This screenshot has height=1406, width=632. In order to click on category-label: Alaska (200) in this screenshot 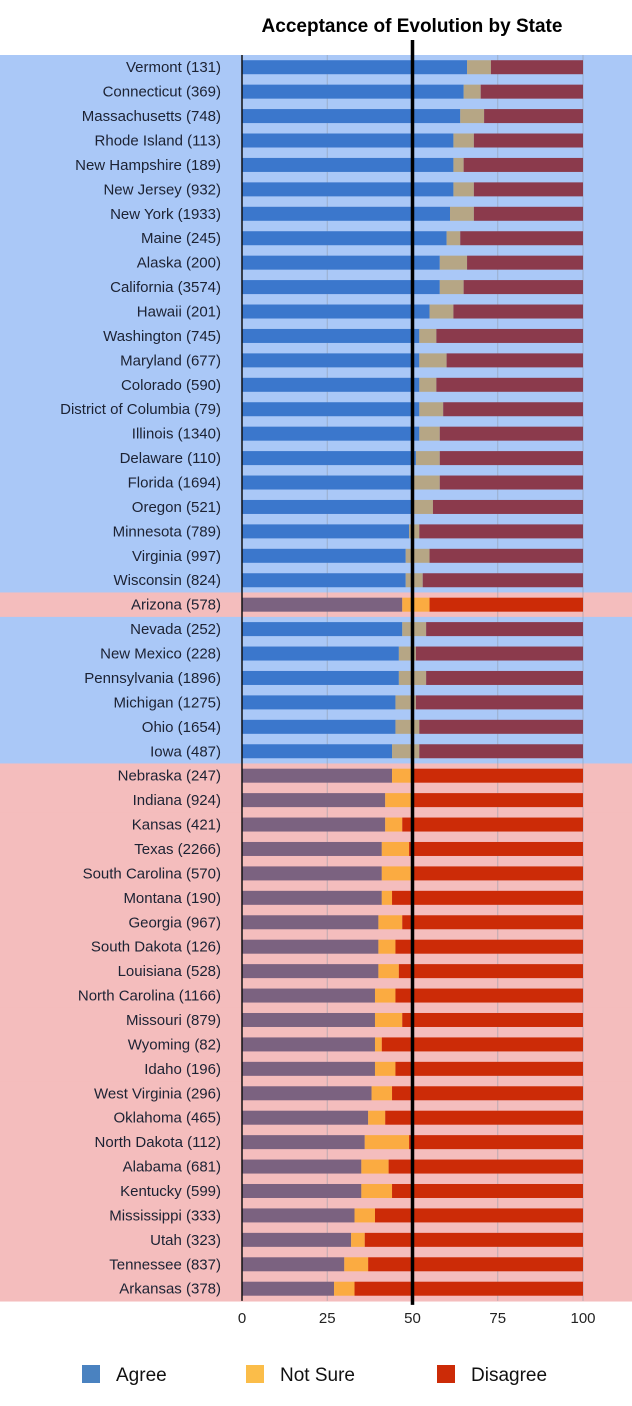, I will do `click(179, 263)`.